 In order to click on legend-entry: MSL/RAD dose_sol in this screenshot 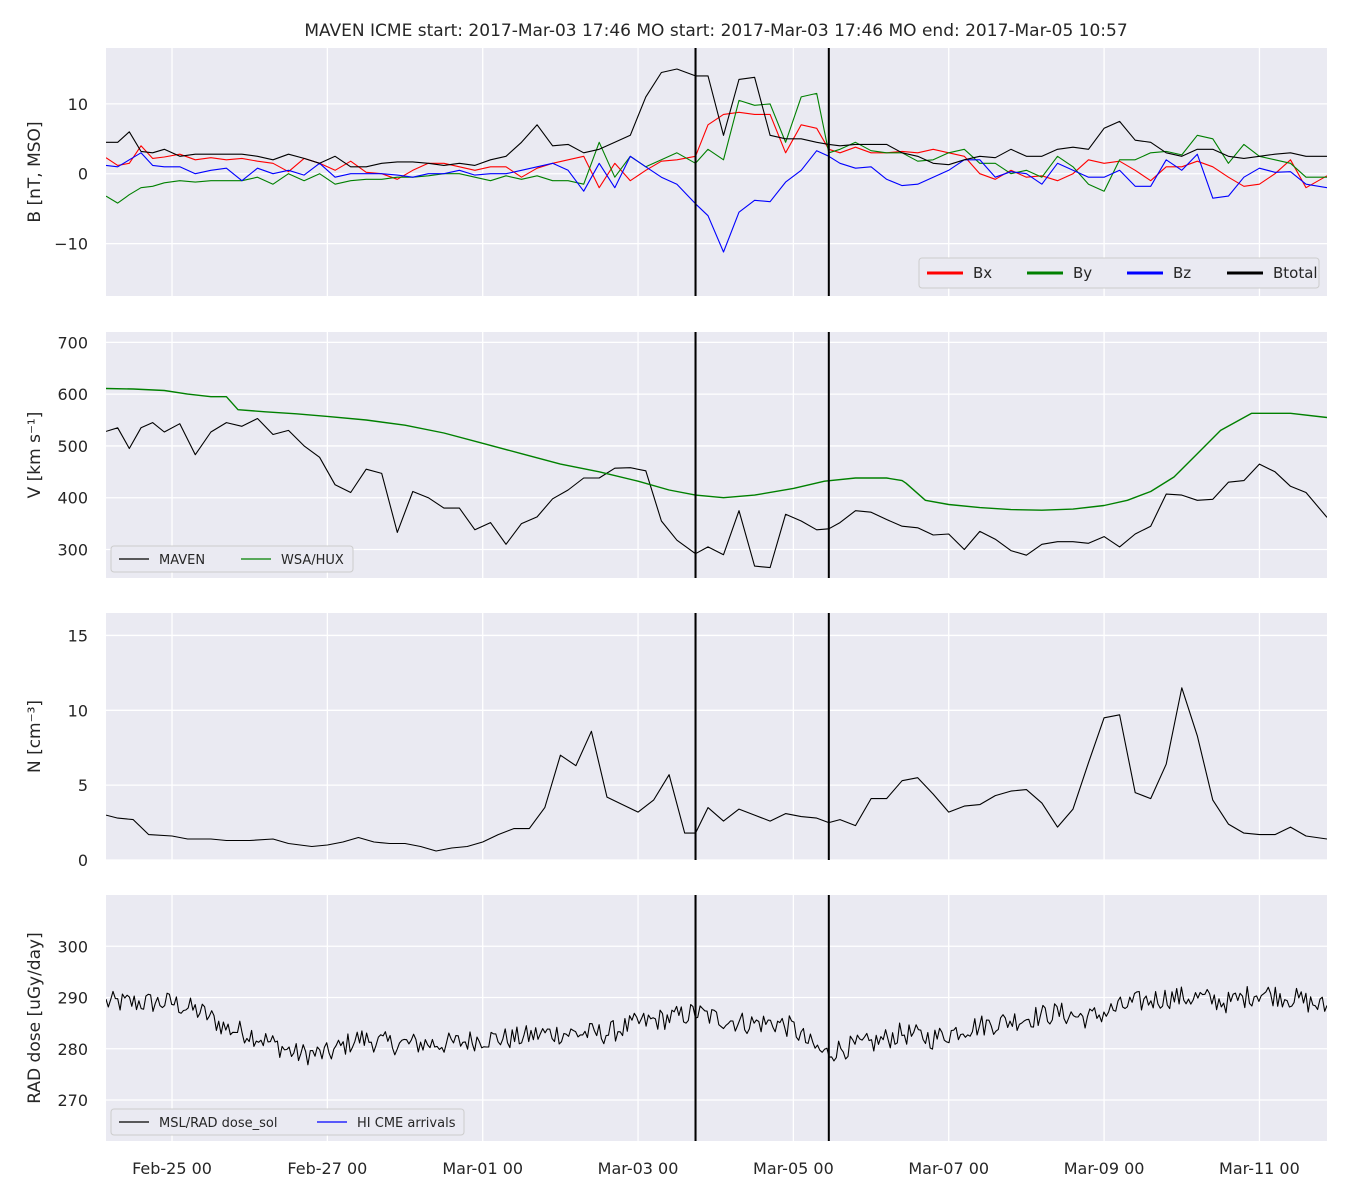, I will do `click(218, 1123)`.